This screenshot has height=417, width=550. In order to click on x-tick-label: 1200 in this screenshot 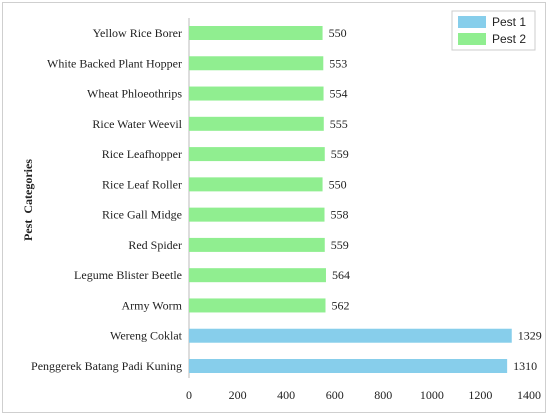, I will do `click(480, 395)`.